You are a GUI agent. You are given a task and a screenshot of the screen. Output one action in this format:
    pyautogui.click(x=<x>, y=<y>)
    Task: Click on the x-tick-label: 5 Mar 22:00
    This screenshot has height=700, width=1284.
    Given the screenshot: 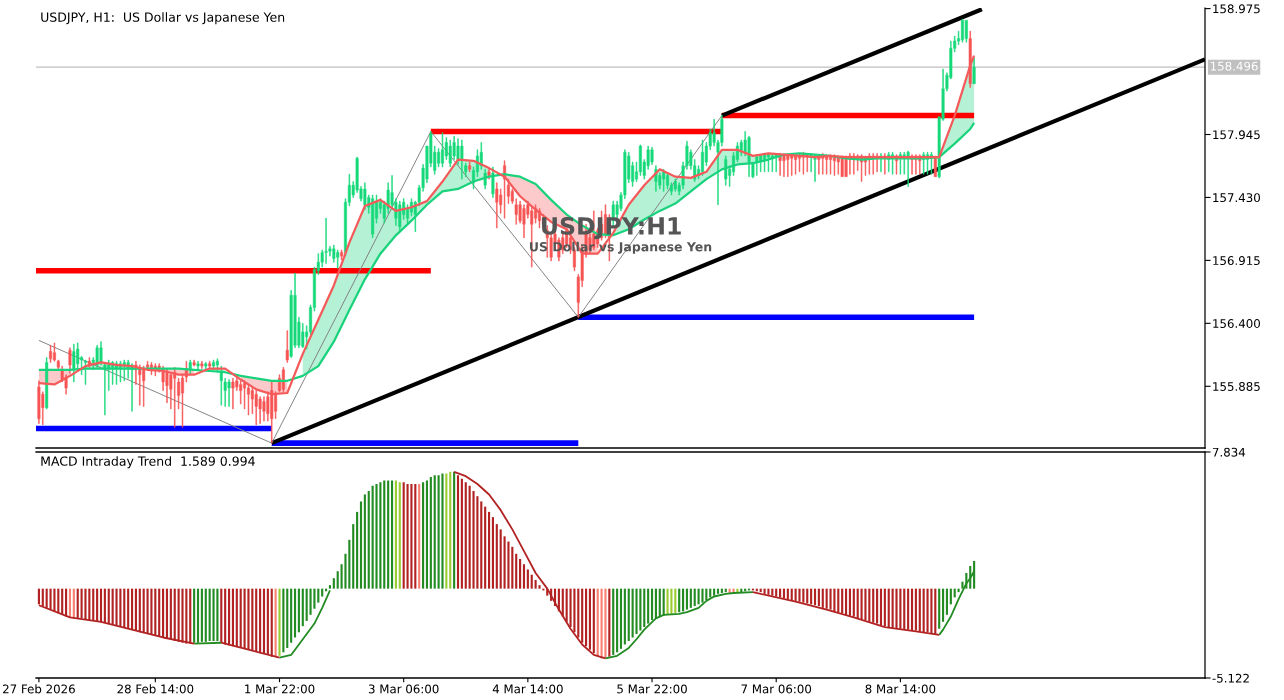 What is the action you would take?
    pyautogui.click(x=652, y=689)
    